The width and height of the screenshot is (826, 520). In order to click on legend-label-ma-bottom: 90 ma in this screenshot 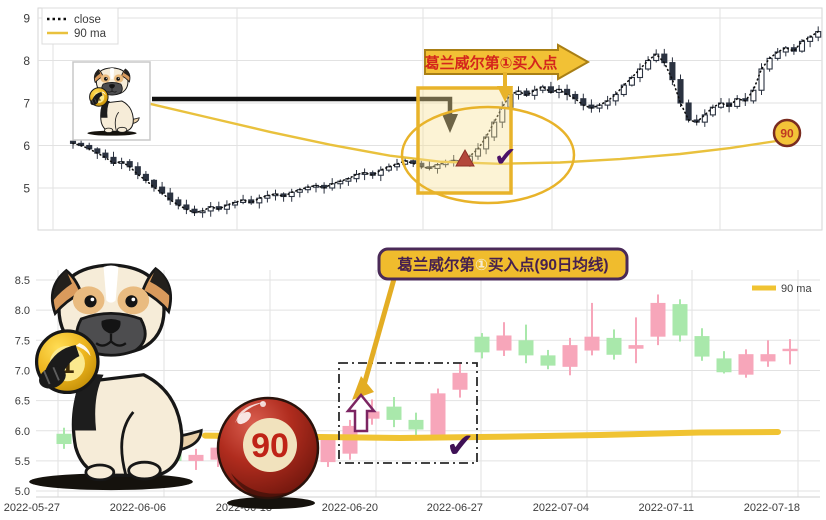, I will do `click(796, 289)`.